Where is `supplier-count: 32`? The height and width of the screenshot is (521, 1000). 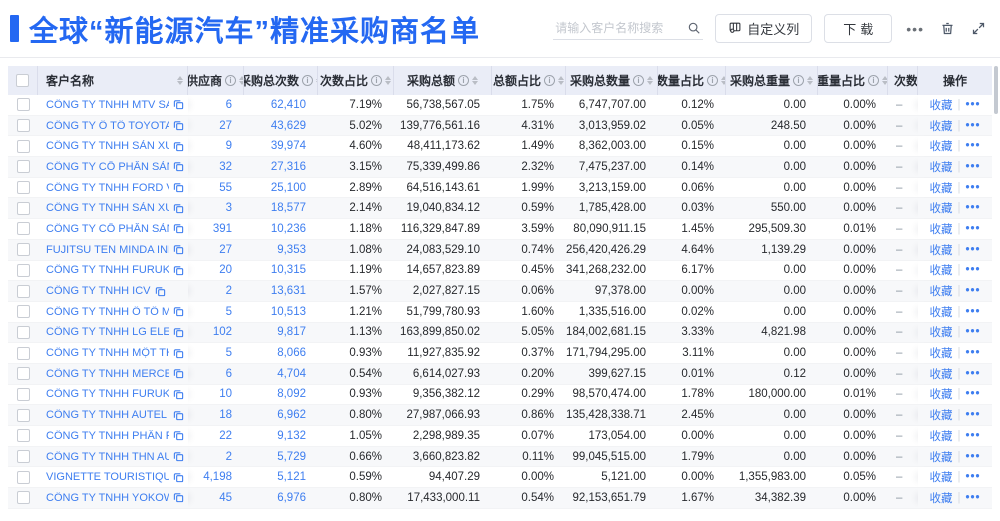 supplier-count: 32 is located at coordinates (225, 166).